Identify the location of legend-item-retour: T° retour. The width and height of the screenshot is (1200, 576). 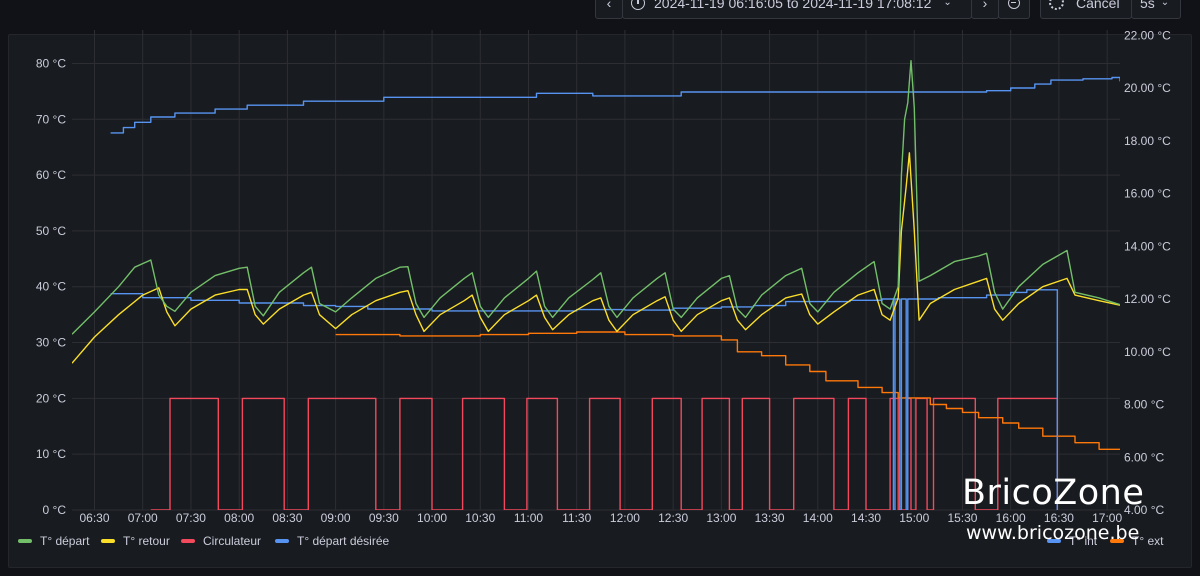
(135, 541).